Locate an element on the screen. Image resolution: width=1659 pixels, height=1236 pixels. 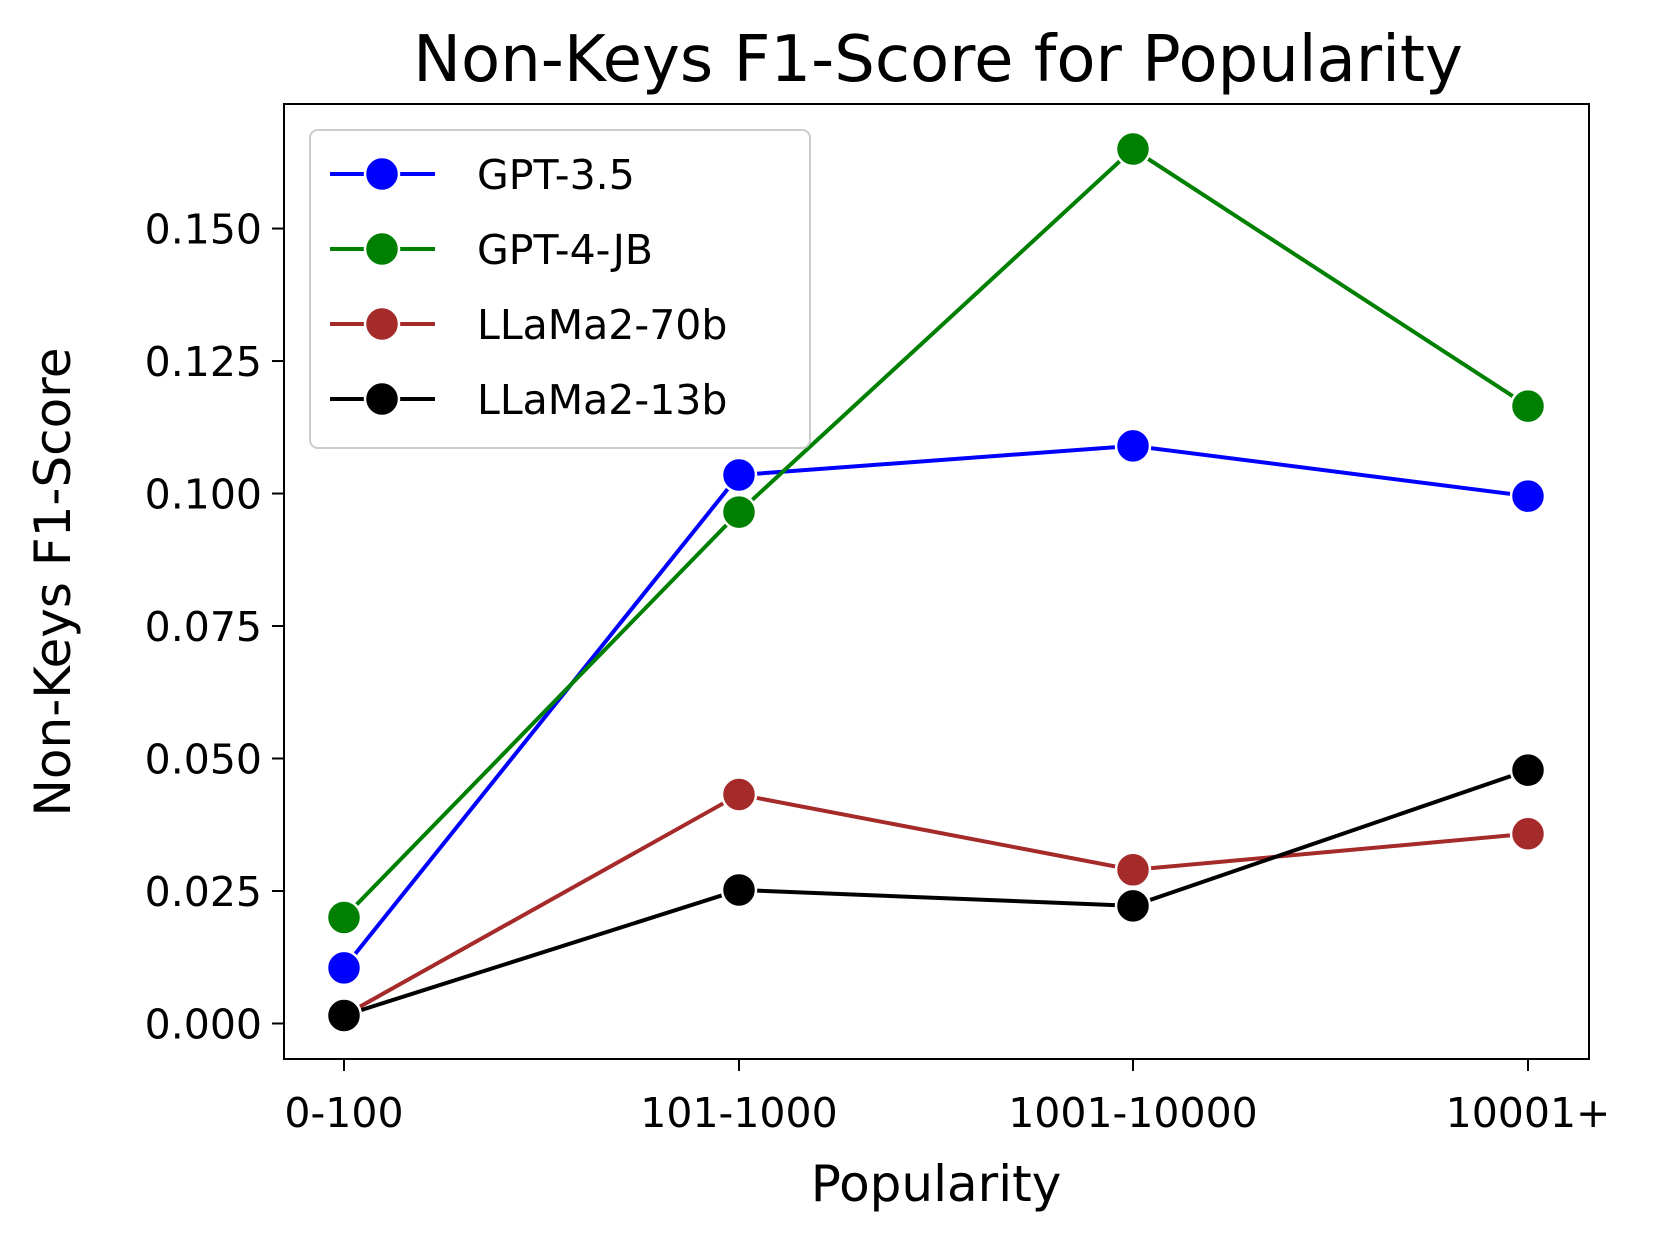
y-axis-label: Non-Keys F1-Score is located at coordinates (53, 582).